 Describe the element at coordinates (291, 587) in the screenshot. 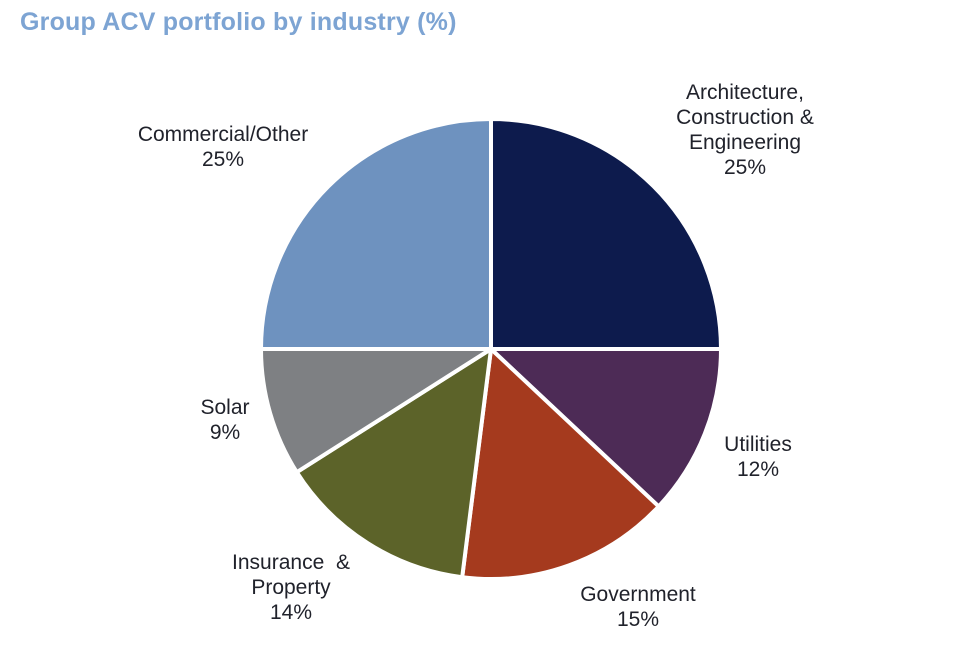

I see `slice-label-insurance-property: Insurance & Property 14%` at that location.